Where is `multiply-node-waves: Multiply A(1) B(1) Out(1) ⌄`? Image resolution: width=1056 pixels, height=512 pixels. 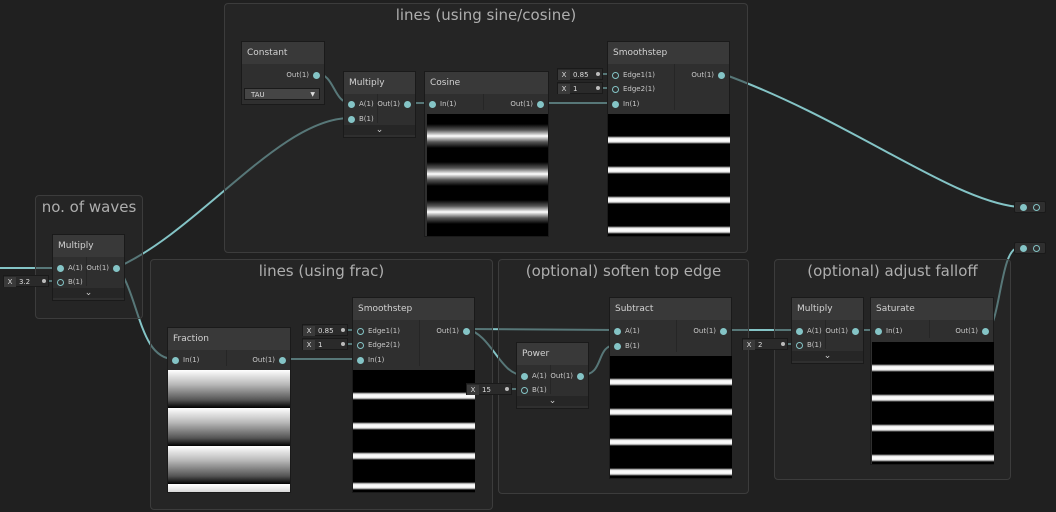
multiply-node-waves: Multiply A(1) B(1) Out(1) ⌄ is located at coordinates (88, 267).